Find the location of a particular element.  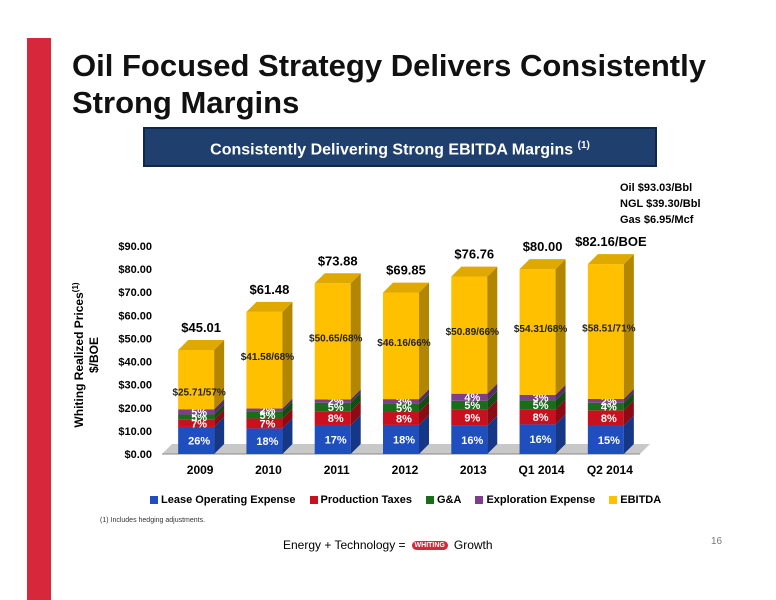

x-tick-label: 2012 is located at coordinates (405, 470).